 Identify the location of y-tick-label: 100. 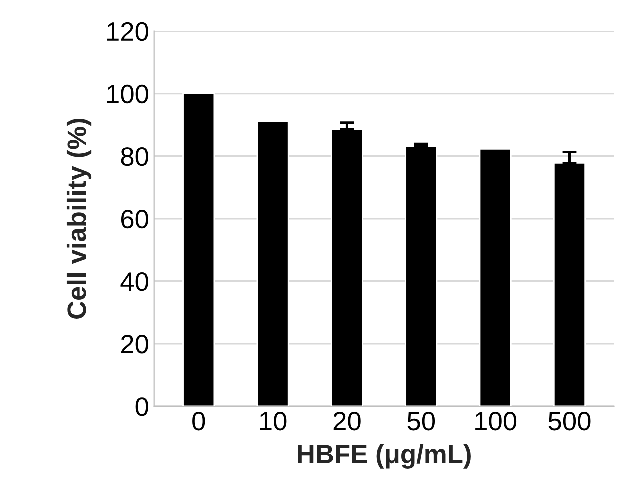
(127, 94).